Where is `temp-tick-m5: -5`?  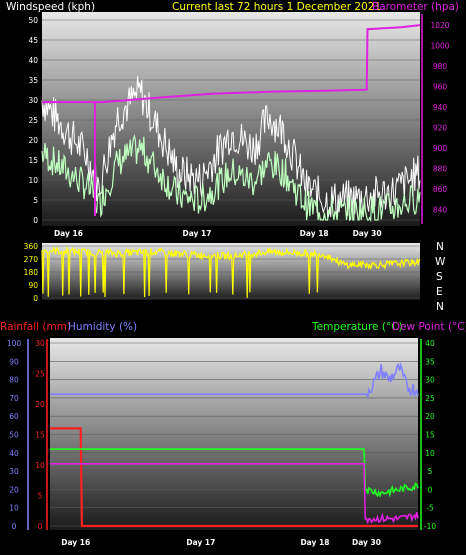
temp-tick-m5: -5 is located at coordinates (430, 508).